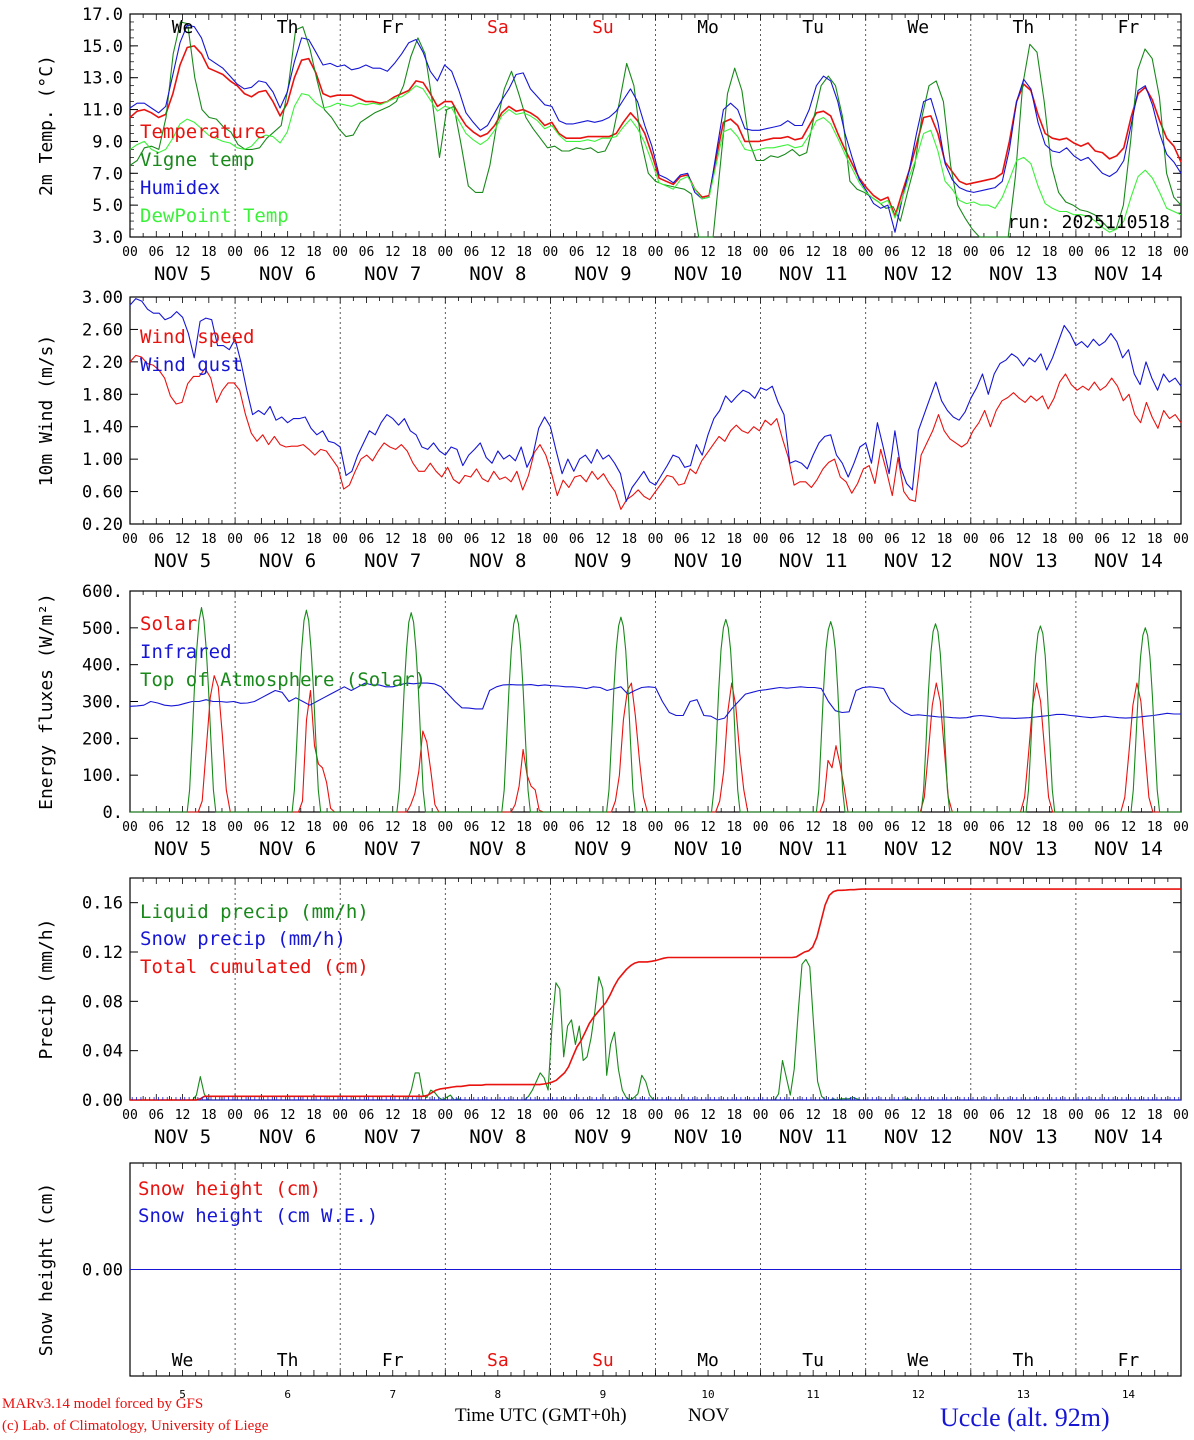 This screenshot has height=1440, width=1194. Describe the element at coordinates (191, 365) in the screenshot. I see `wind-legend-1: Wind gust` at that location.